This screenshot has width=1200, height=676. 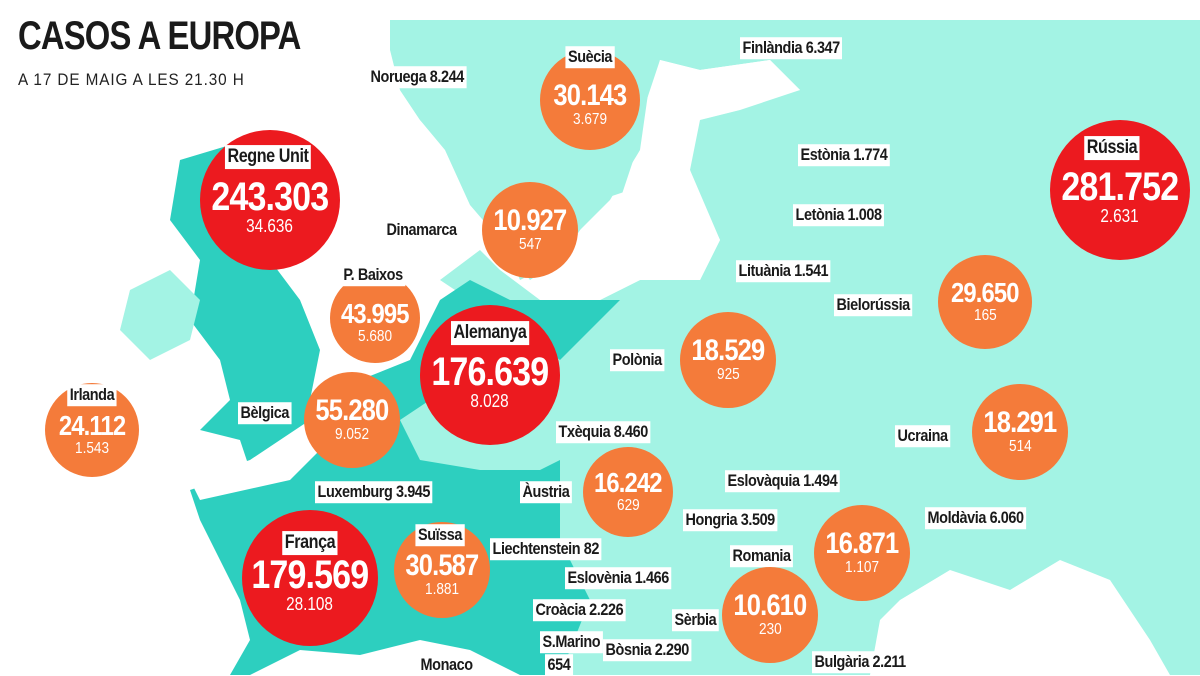 I want to click on country-label-bielorussia: Bielorússia, so click(x=873, y=305).